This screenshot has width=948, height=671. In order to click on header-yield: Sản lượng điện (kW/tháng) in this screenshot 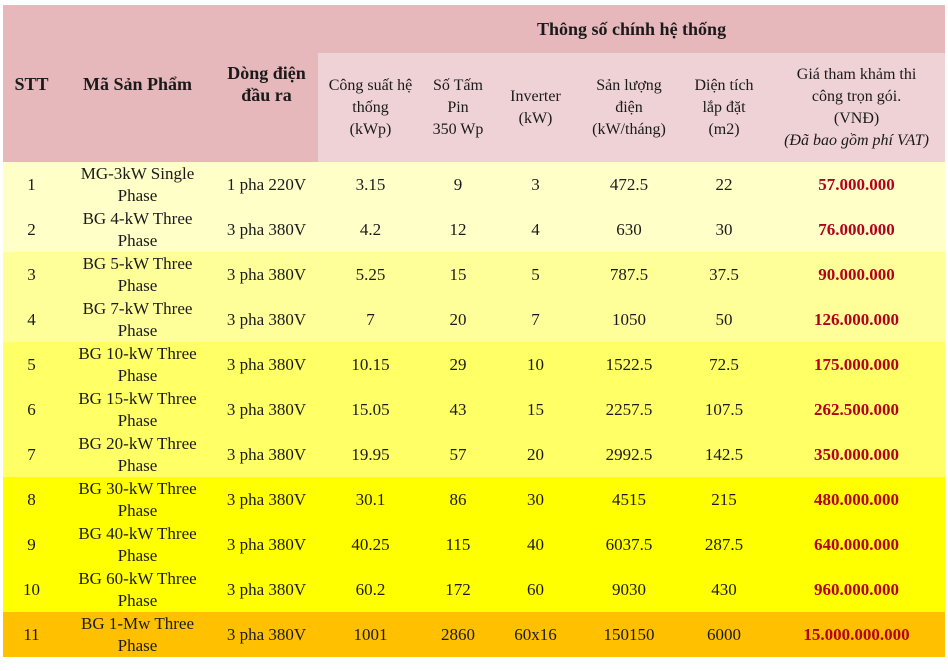, I will do `click(629, 107)`.